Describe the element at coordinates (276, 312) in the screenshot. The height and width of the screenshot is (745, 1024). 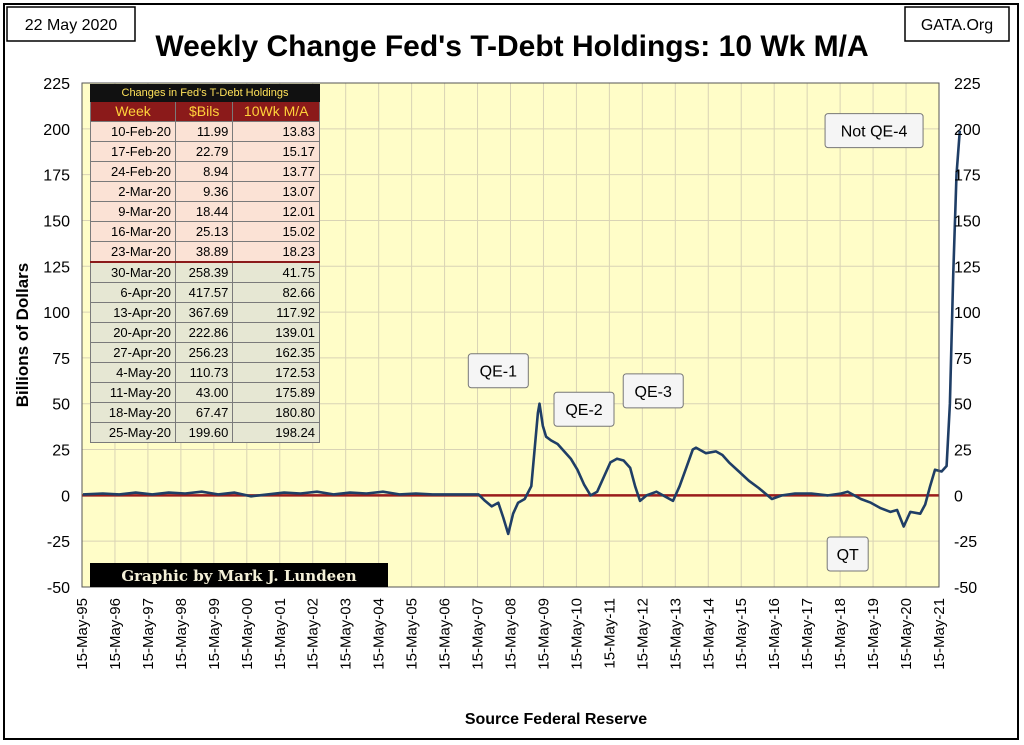
I see `ma-cell: 117.92` at that location.